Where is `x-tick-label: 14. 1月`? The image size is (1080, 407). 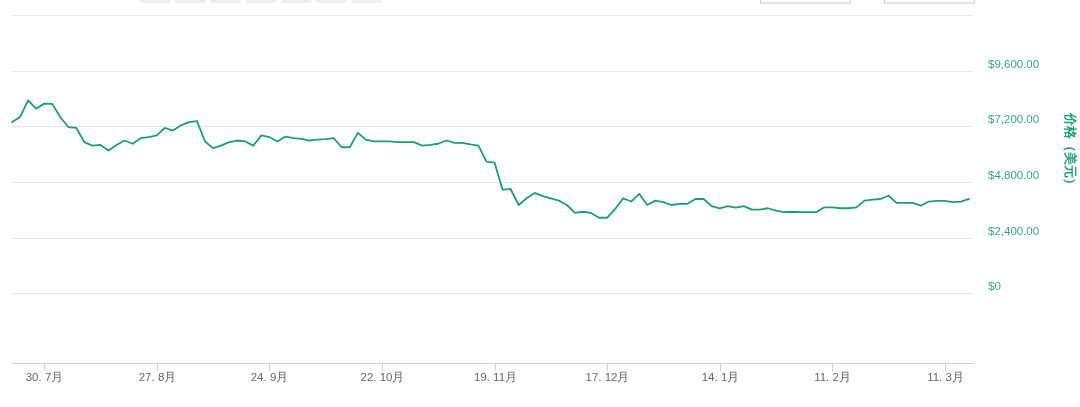 x-tick-label: 14. 1月 is located at coordinates (720, 377).